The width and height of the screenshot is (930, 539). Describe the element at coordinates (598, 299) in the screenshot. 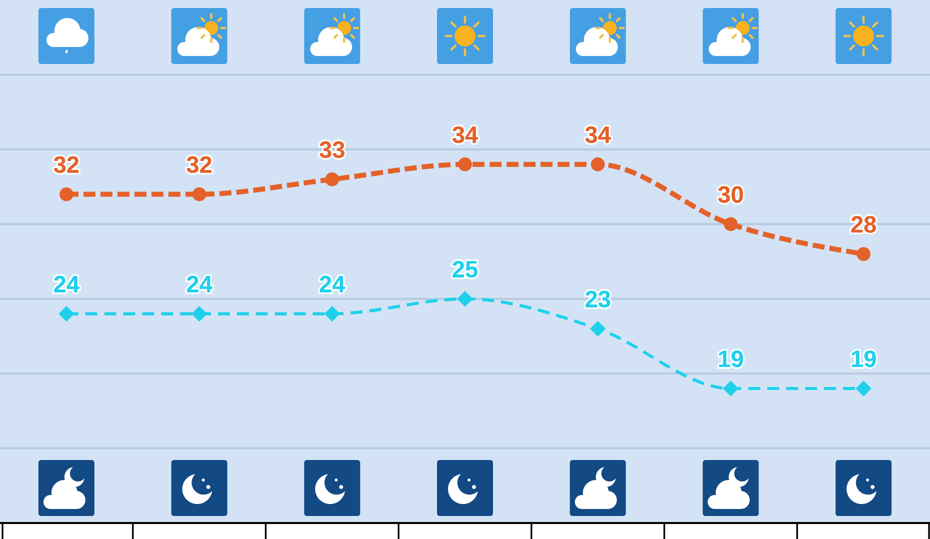

I see `data-label: 23` at that location.